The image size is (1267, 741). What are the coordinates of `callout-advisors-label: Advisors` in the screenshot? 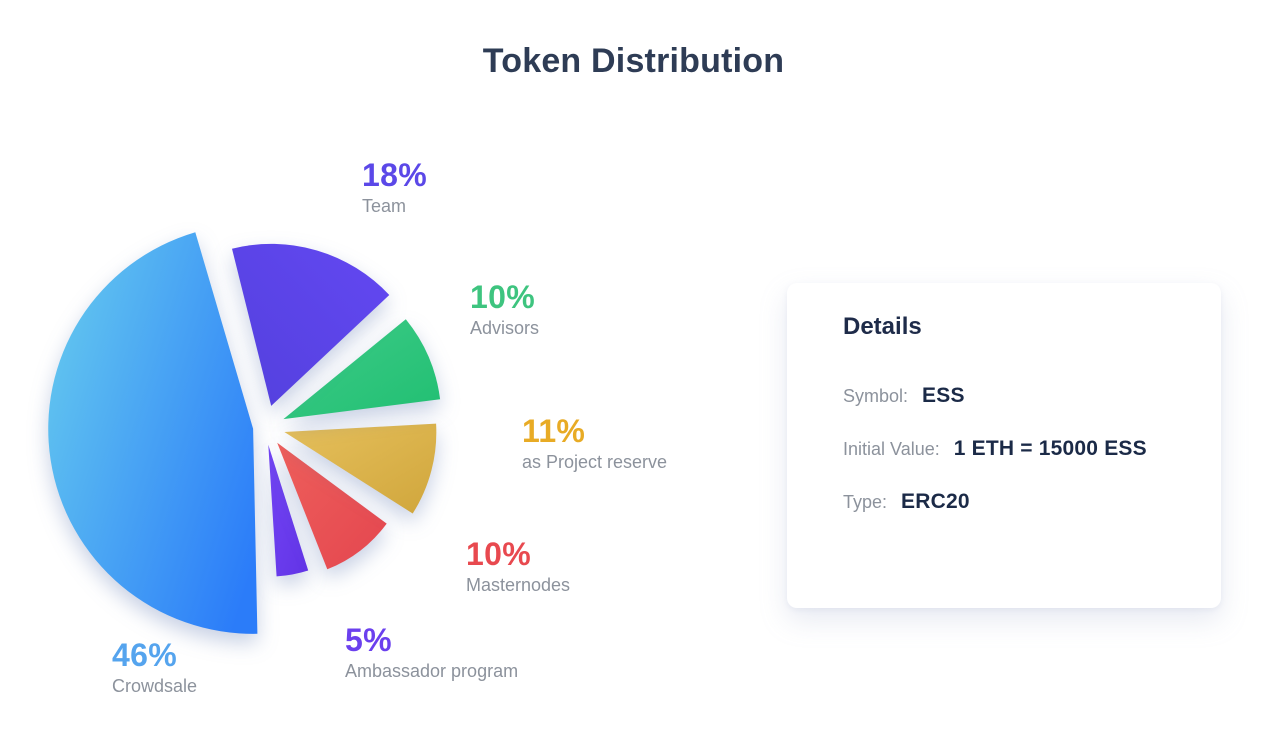 It's located at (505, 328).